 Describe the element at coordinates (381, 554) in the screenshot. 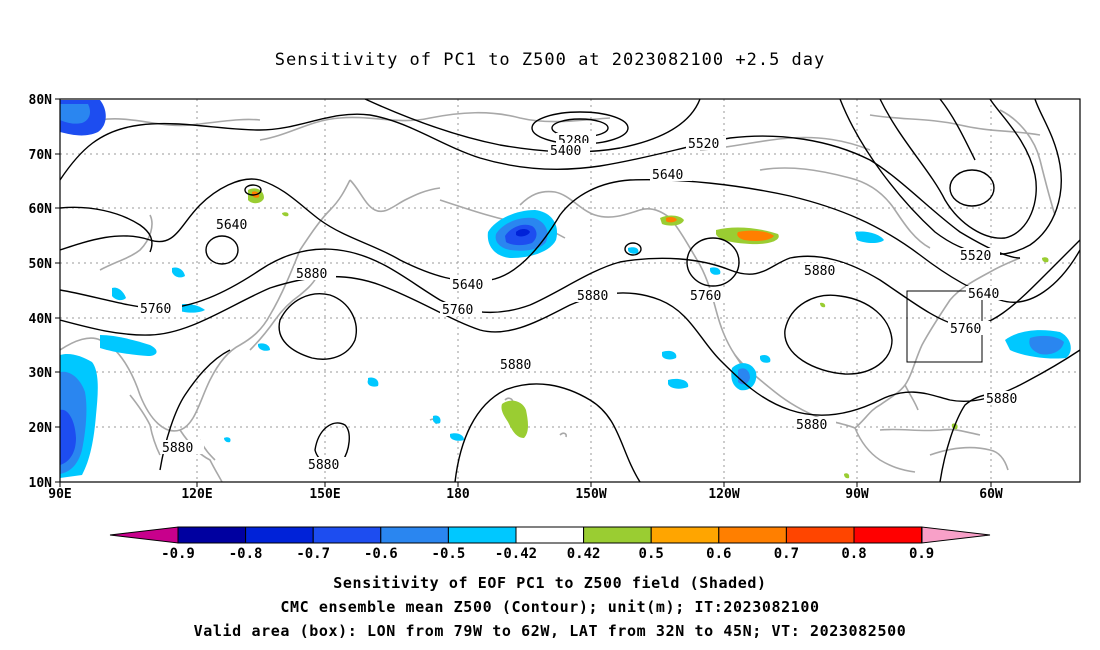

I see `colorbar-label: -0.6` at that location.